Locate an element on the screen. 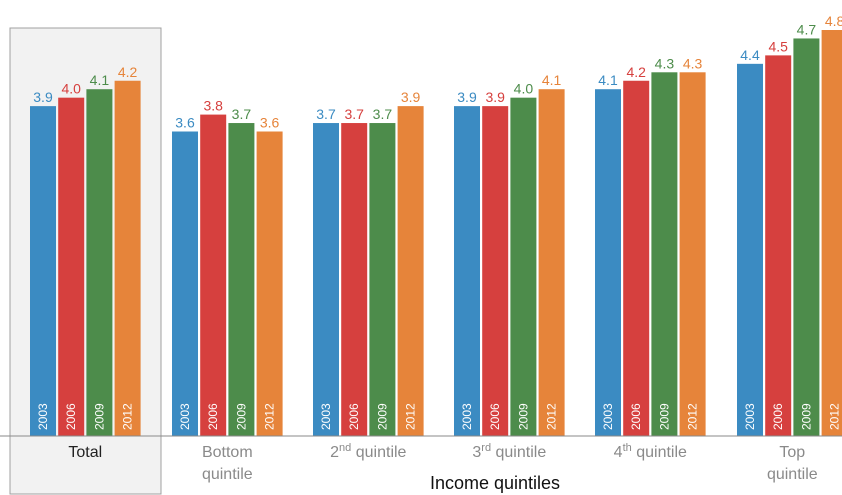 Image resolution: width=842 pixels, height=495 pixels. bar-2-2012 is located at coordinates (410, 271).